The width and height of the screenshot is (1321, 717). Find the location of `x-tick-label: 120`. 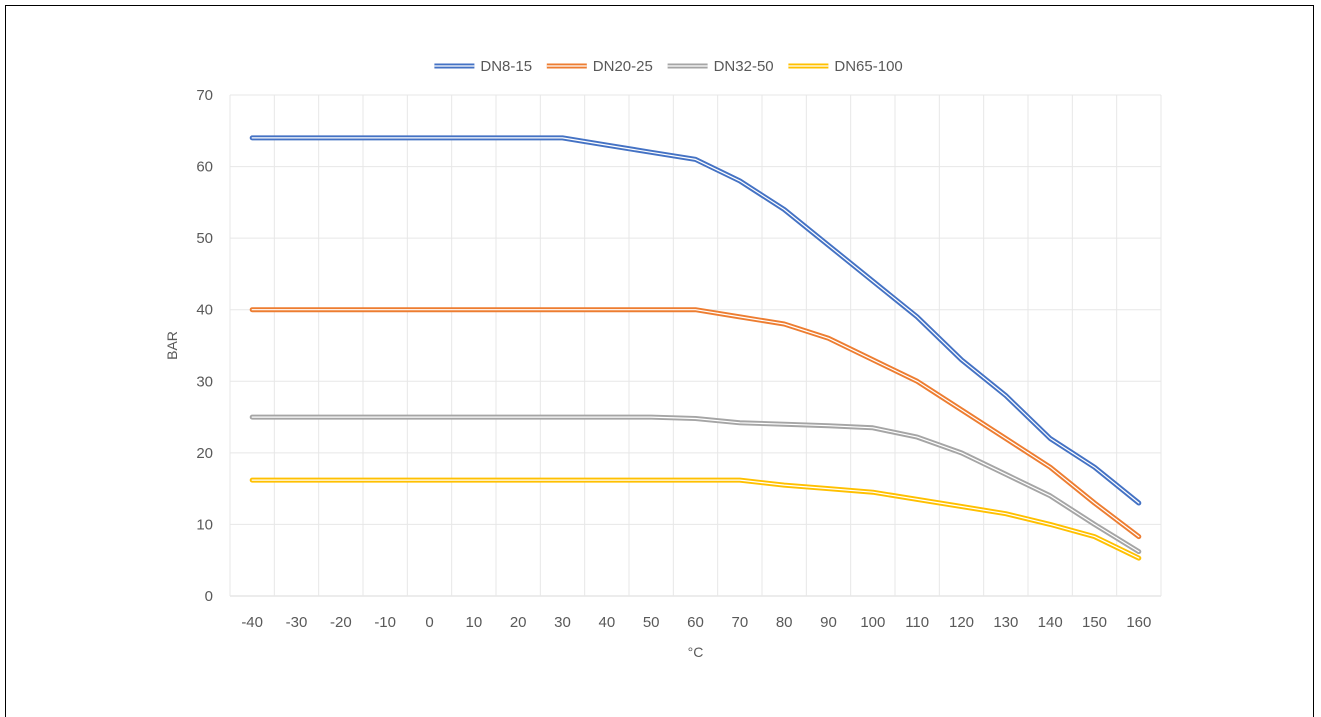

x-tick-label: 120 is located at coordinates (961, 622).